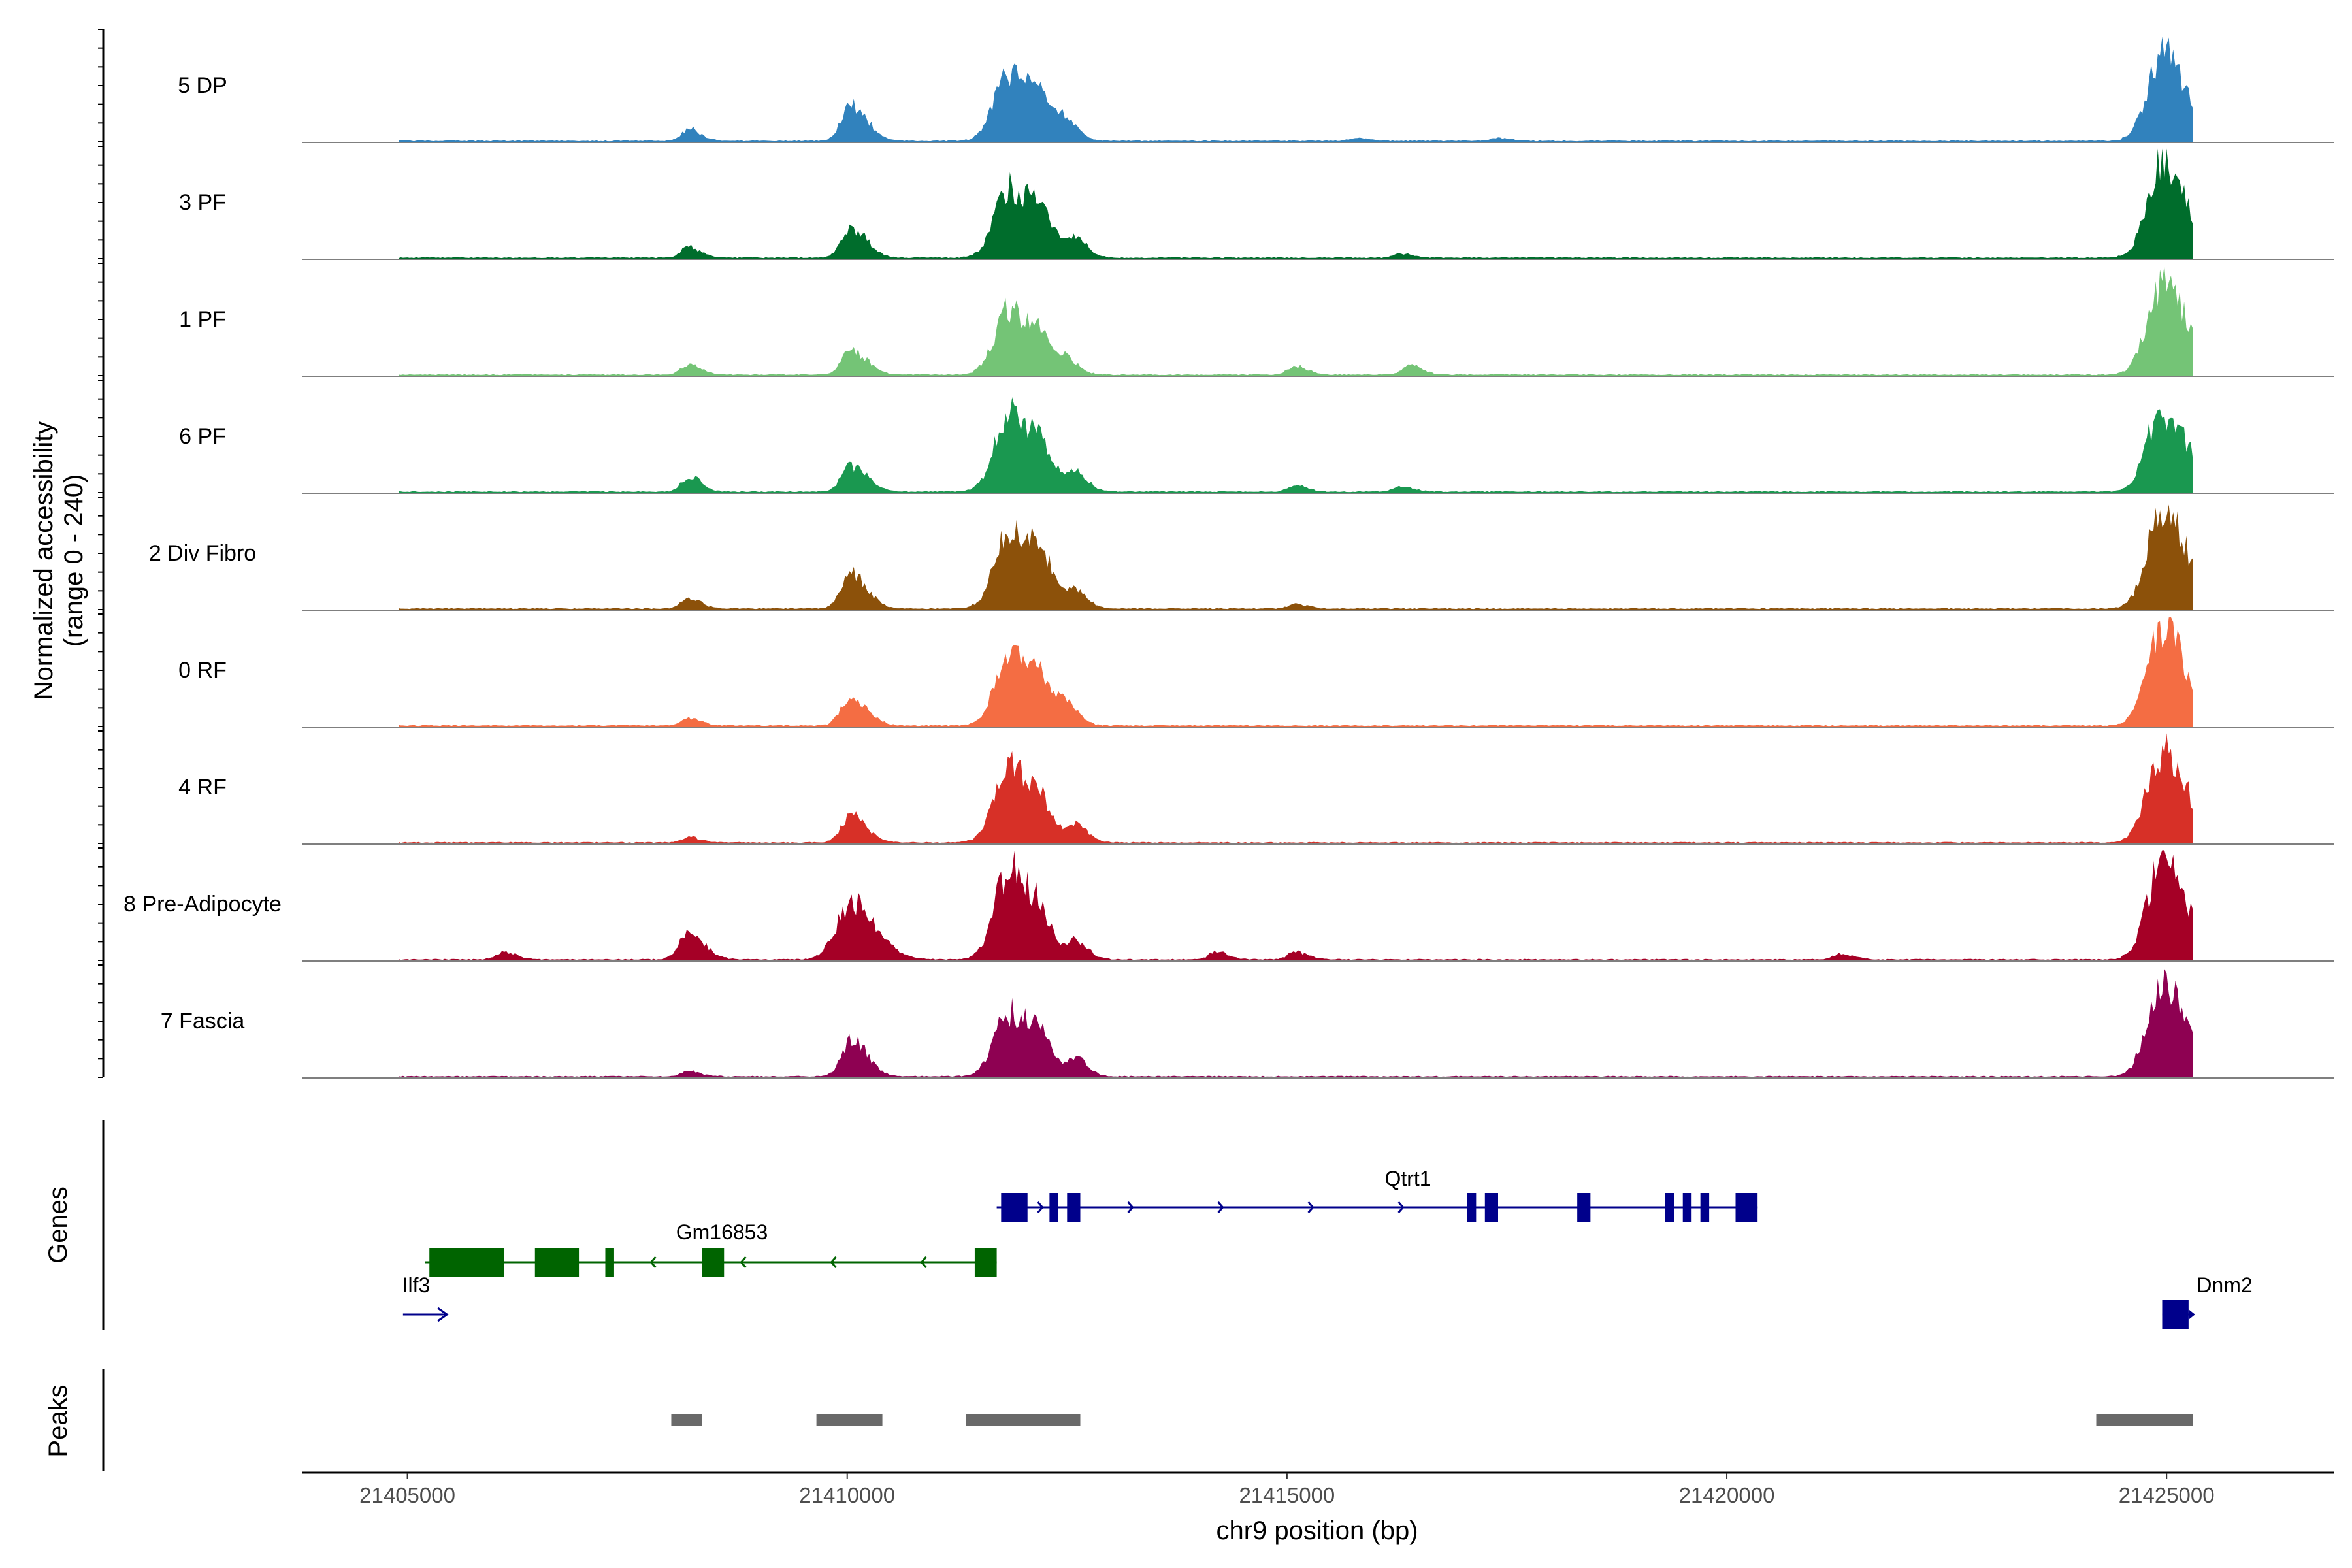 The width and height of the screenshot is (2352, 1568). What do you see at coordinates (202, 904) in the screenshot?
I see `track-label: 8 Pre-Adipocyte` at bounding box center [202, 904].